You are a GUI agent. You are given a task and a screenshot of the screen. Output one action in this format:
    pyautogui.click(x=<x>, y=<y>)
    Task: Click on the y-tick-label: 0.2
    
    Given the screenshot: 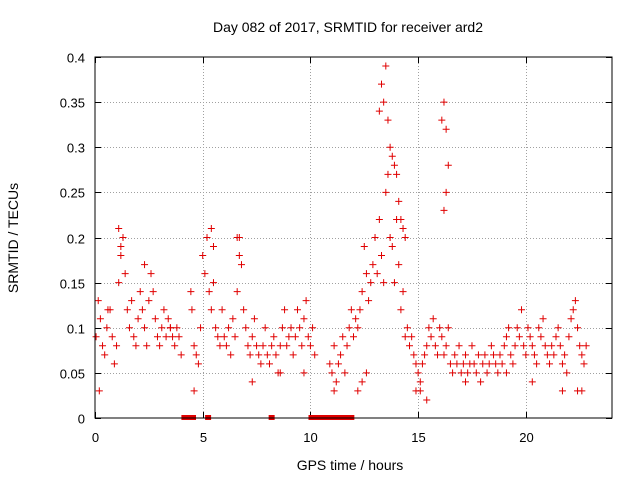 What is the action you would take?
    pyautogui.click(x=76, y=239)
    